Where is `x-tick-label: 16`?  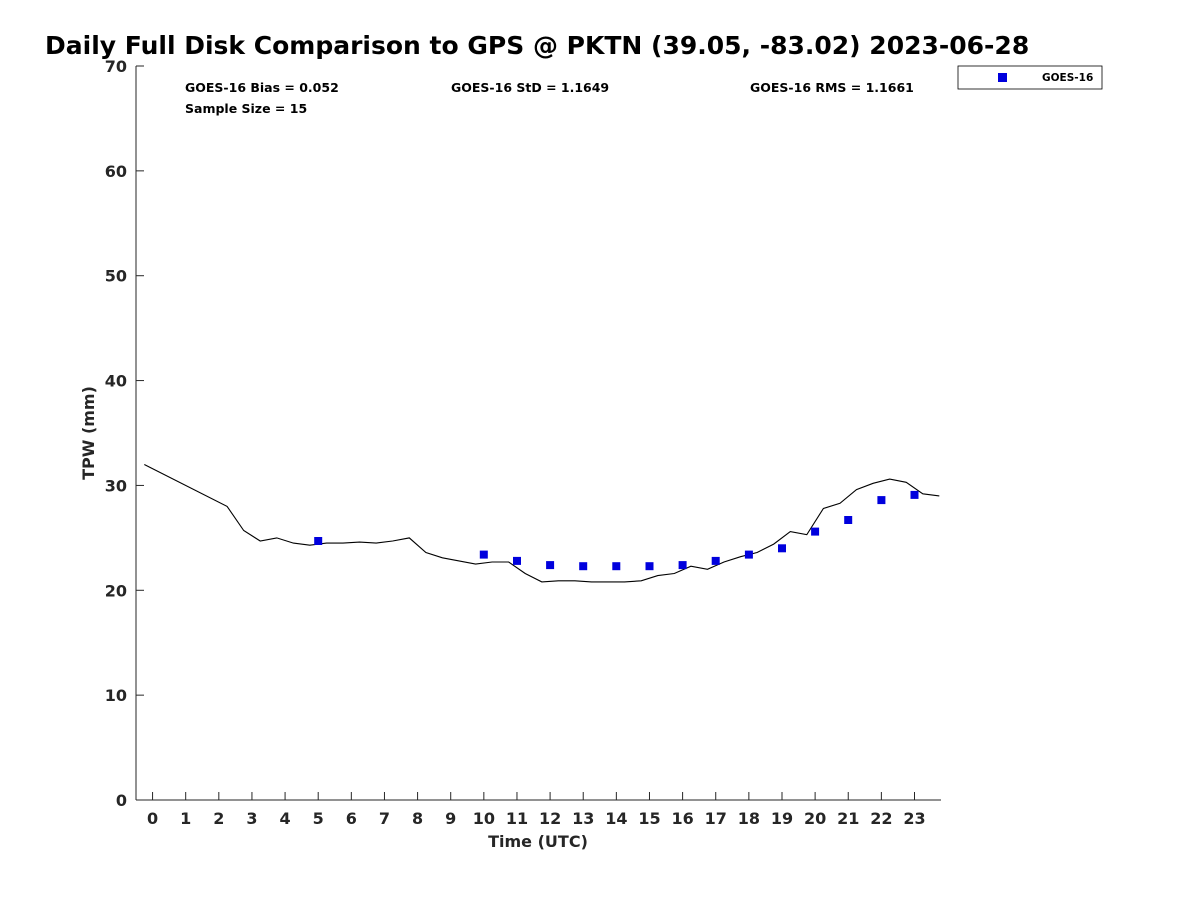
x-tick-label: 16 is located at coordinates (682, 818).